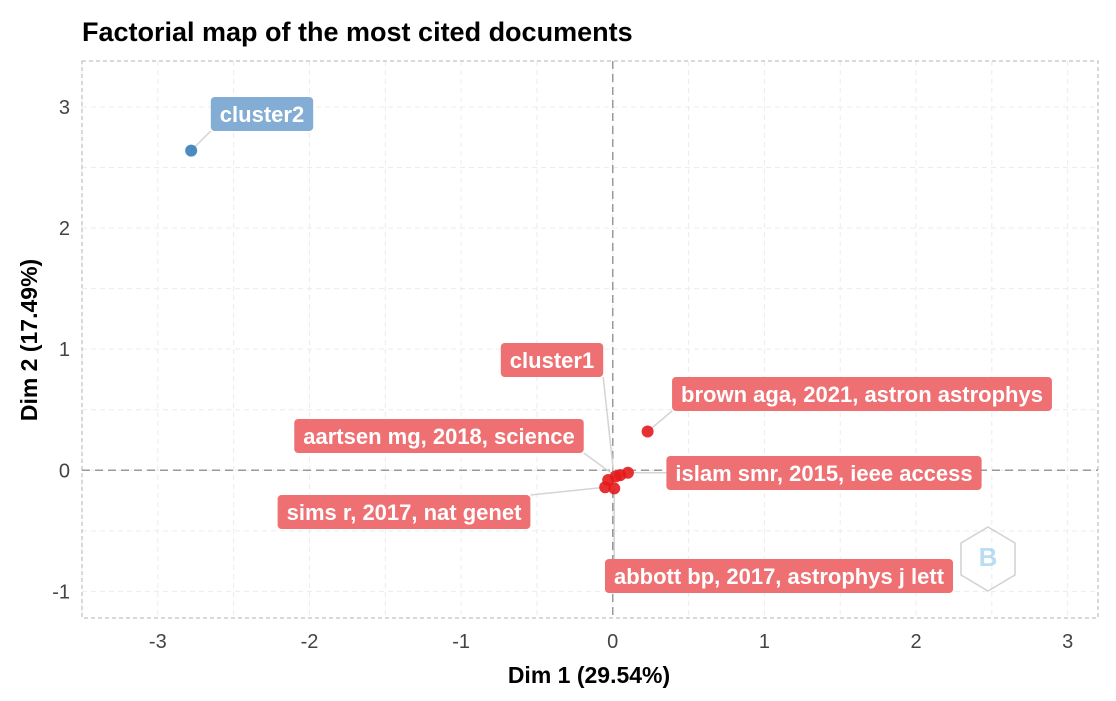 The width and height of the screenshot is (1116, 701). What do you see at coordinates (461, 642) in the screenshot?
I see `x-tick-label: -1` at bounding box center [461, 642].